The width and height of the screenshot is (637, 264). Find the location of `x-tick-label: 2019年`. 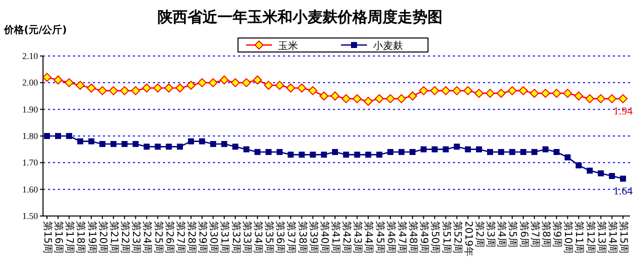

x-tick-label: 2019年 is located at coordinates (468, 238).